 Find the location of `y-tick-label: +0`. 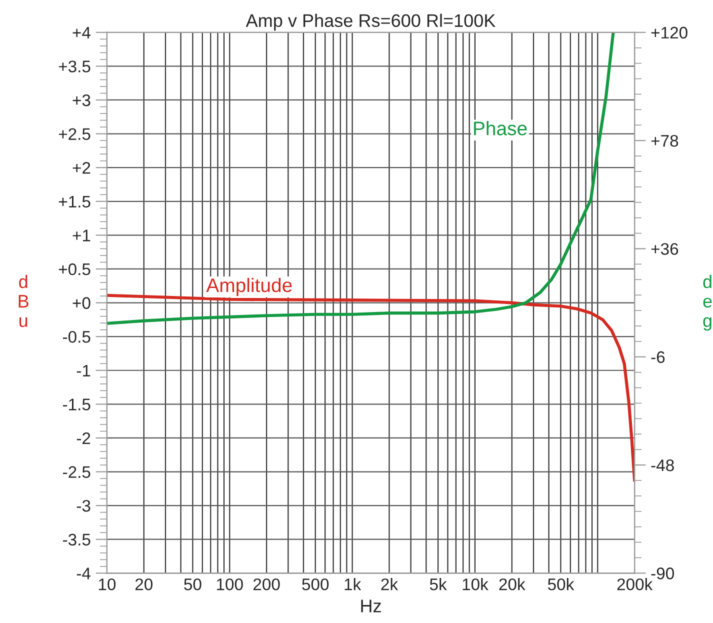

y-tick-label: +0 is located at coordinates (81, 303).